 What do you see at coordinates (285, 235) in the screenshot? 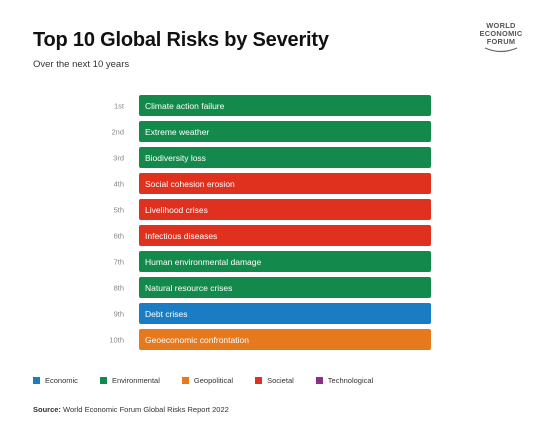
I see `risk-bar-infectious-diseases` at bounding box center [285, 235].